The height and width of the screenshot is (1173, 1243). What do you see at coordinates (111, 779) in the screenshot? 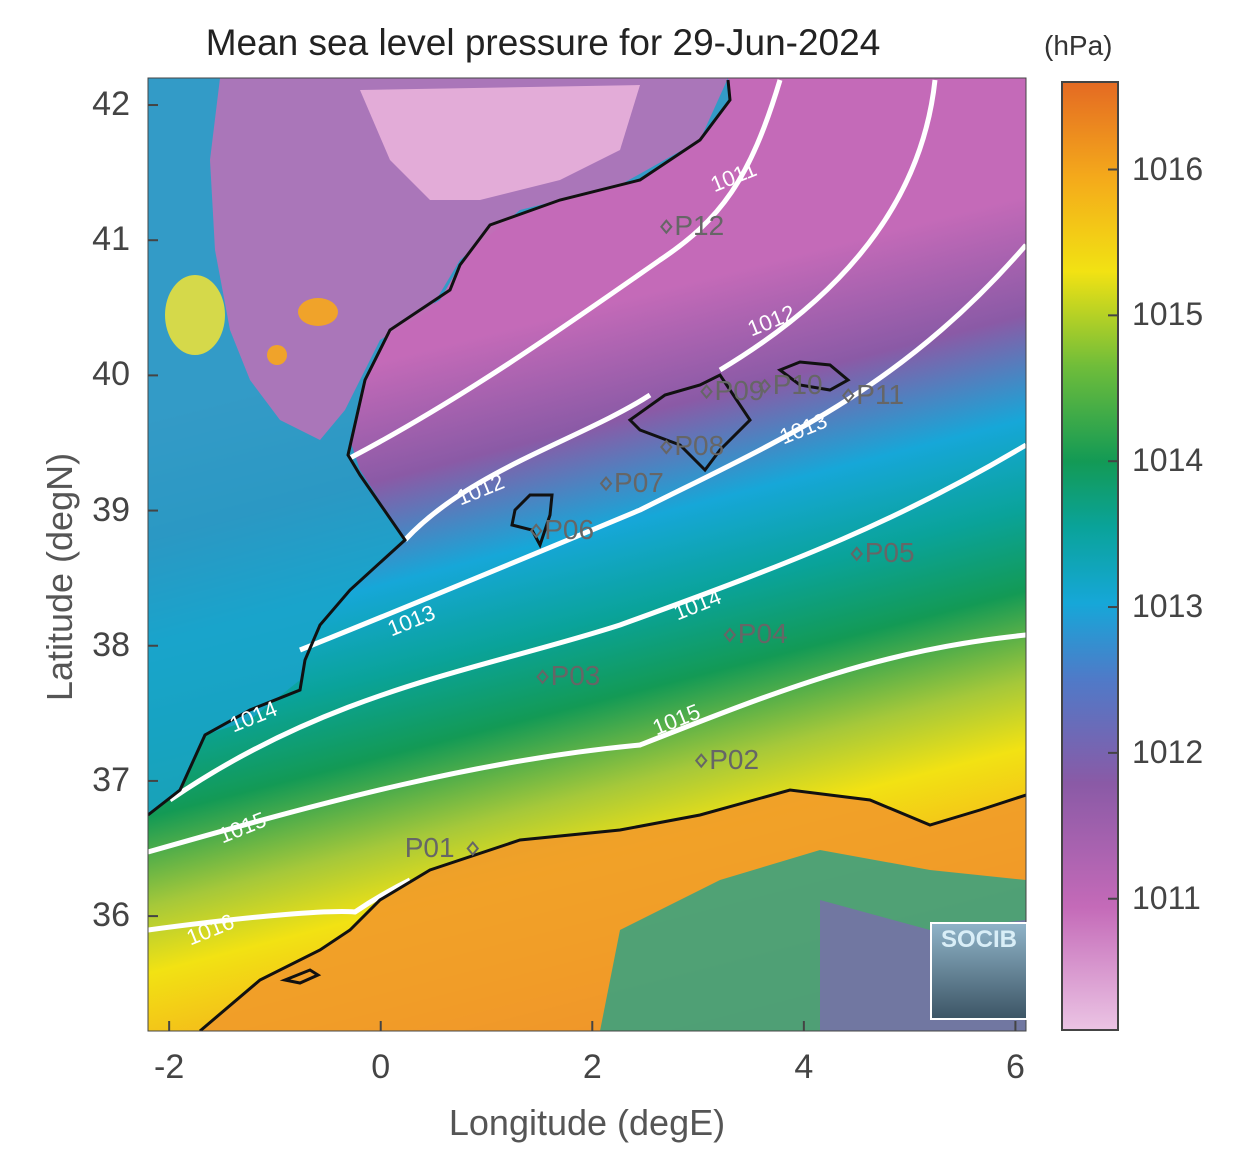
I see `y-tick-label: 37` at bounding box center [111, 779].